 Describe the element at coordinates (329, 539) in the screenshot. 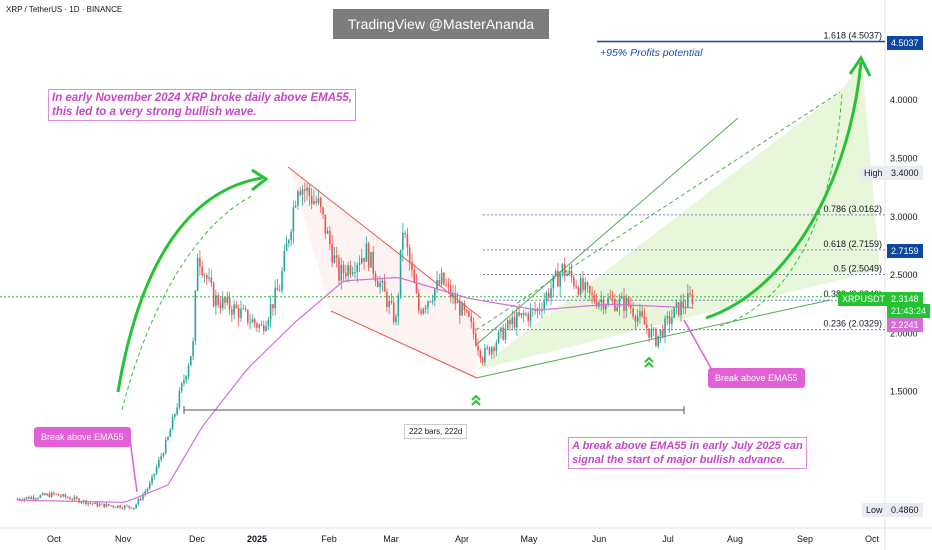

I see `x-tick-label: Feb` at that location.